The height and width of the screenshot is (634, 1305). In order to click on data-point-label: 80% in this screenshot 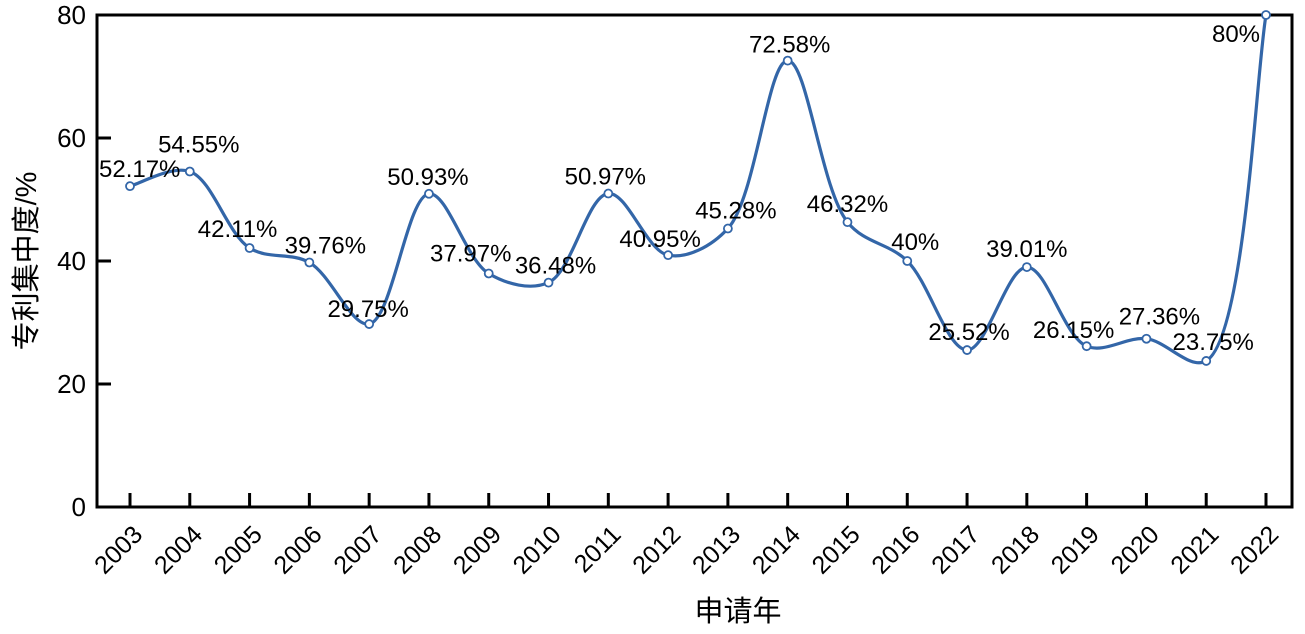, I will do `click(1236, 34)`.